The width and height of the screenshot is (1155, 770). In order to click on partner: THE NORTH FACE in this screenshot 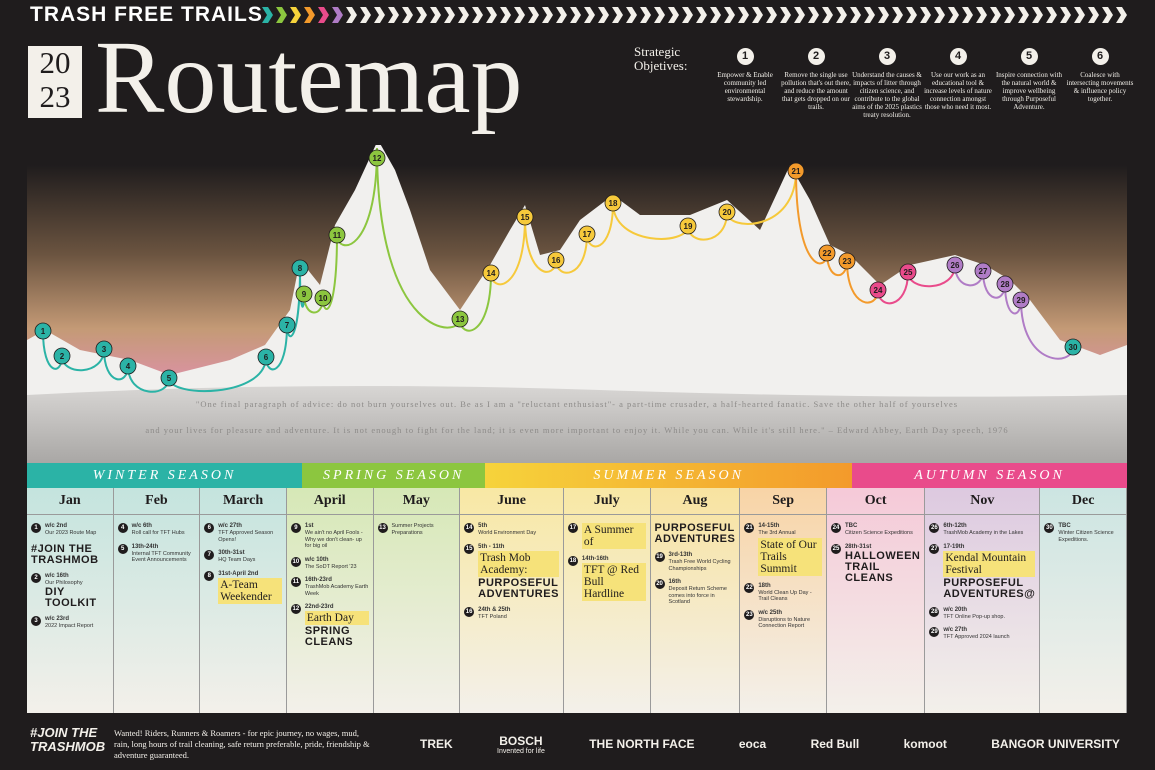, I will do `click(641, 744)`.